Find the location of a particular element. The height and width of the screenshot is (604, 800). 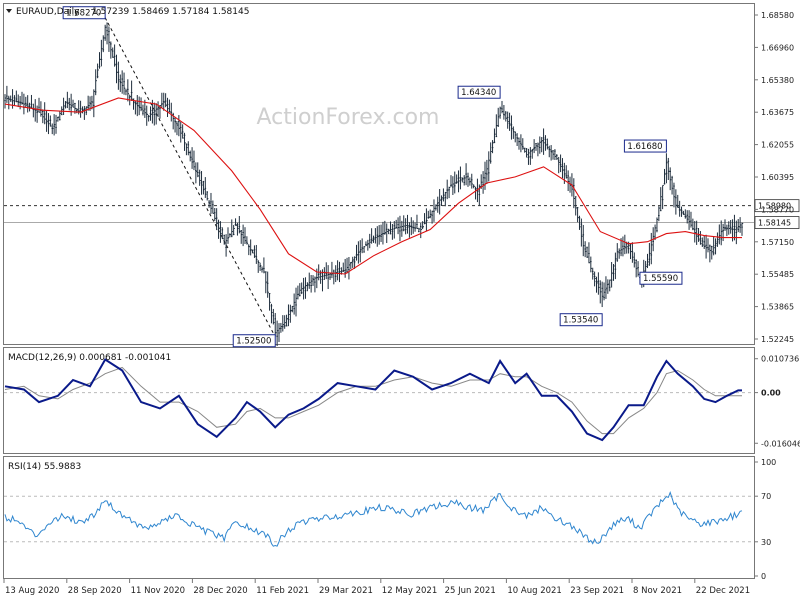

trendline-segment is located at coordinates (190, 177).